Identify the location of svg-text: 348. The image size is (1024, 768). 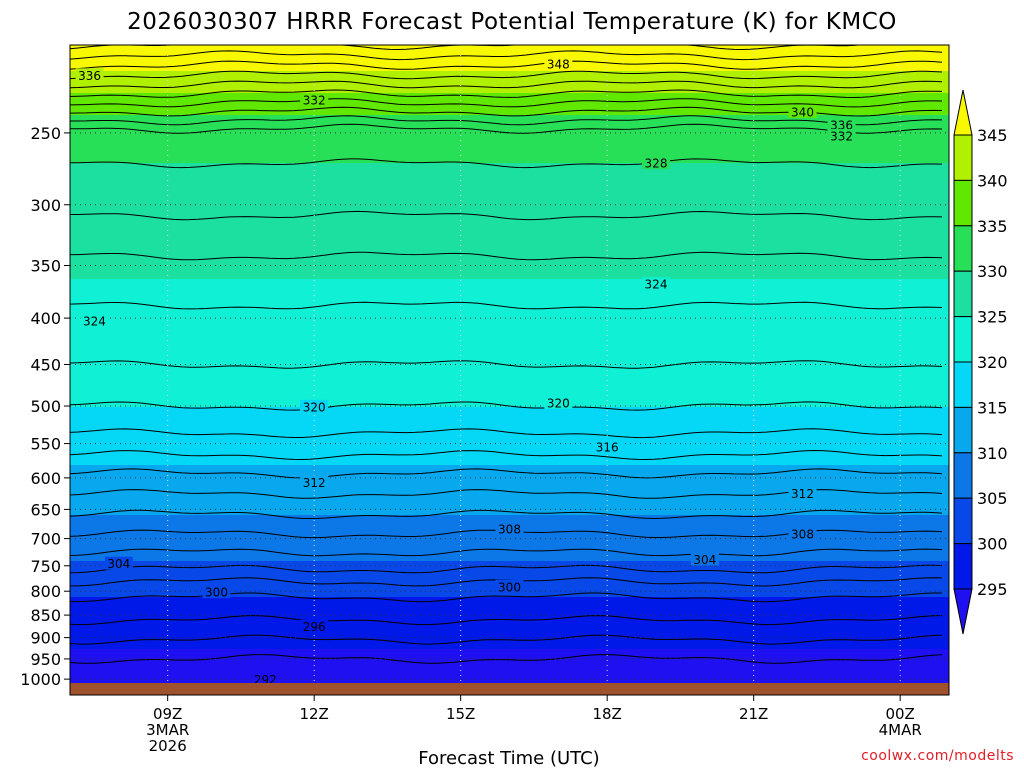
(558, 65).